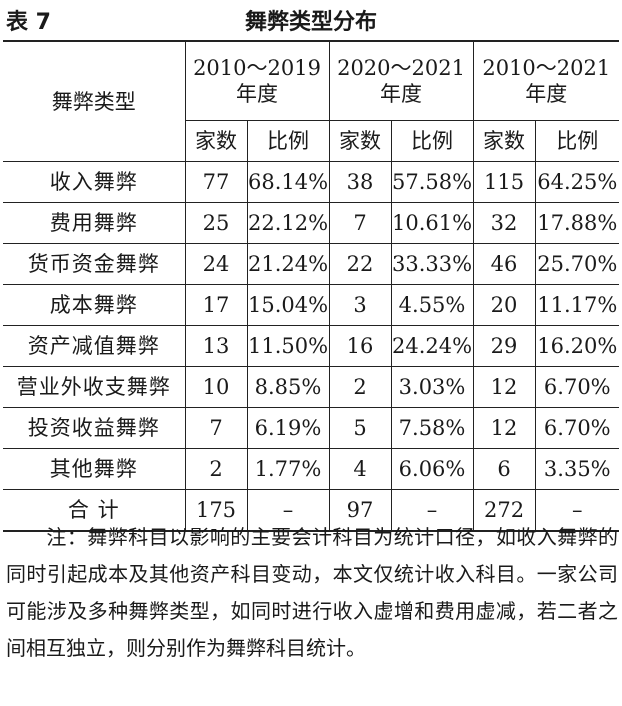 The height and width of the screenshot is (706, 622). I want to click on ratio-cell: 24.24%, so click(432, 346).